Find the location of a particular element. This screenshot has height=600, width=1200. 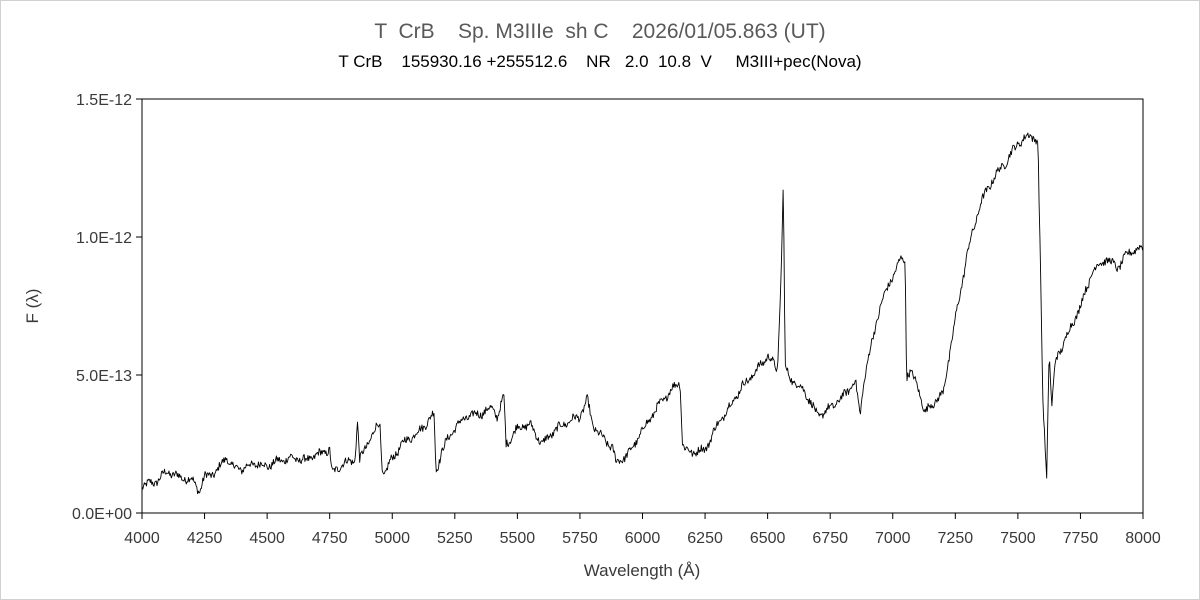

x-tick-label: 4750 is located at coordinates (330, 538).